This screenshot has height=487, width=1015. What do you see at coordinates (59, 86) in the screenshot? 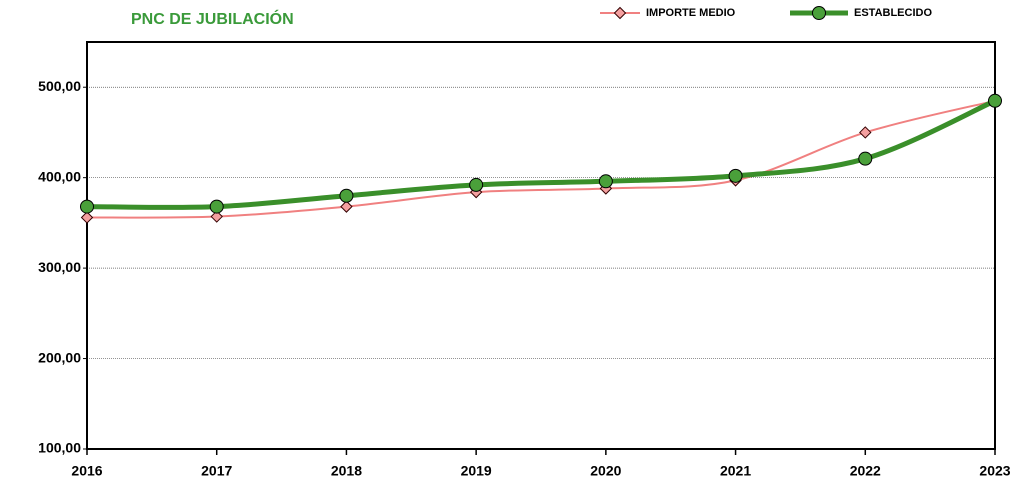
I see `y-tick-label: 500,00` at bounding box center [59, 86].